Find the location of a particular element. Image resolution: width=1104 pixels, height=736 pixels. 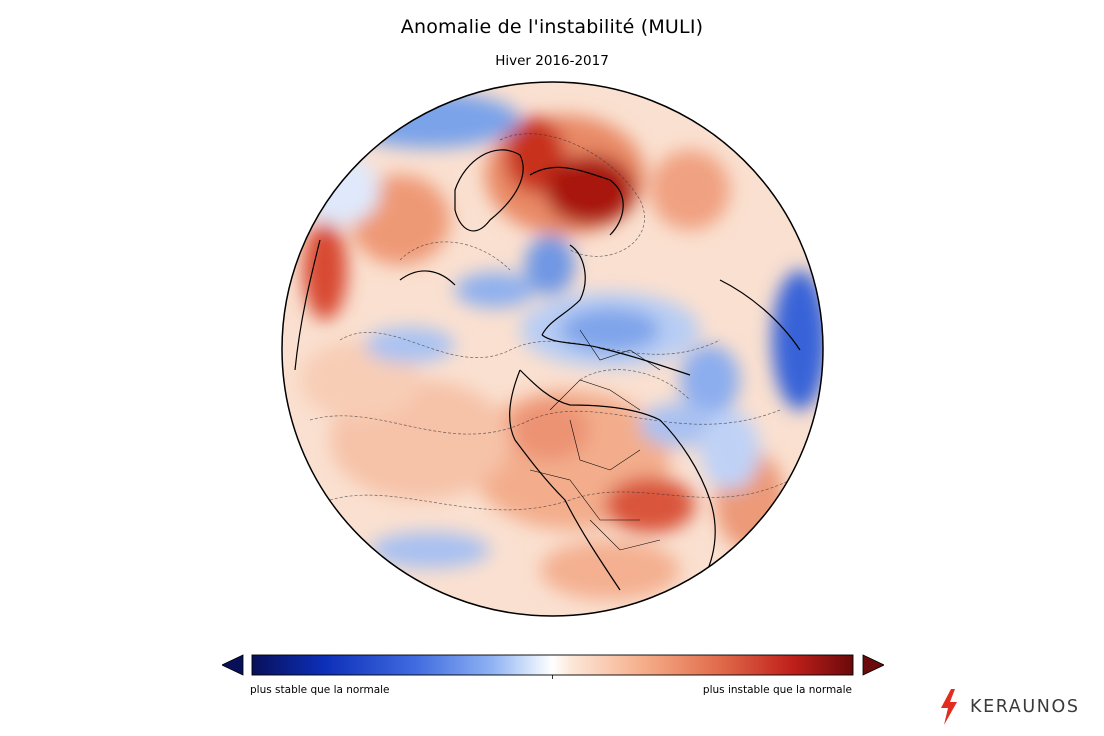

colorbar-right-label: plus instable que la normale is located at coordinates (777, 690).